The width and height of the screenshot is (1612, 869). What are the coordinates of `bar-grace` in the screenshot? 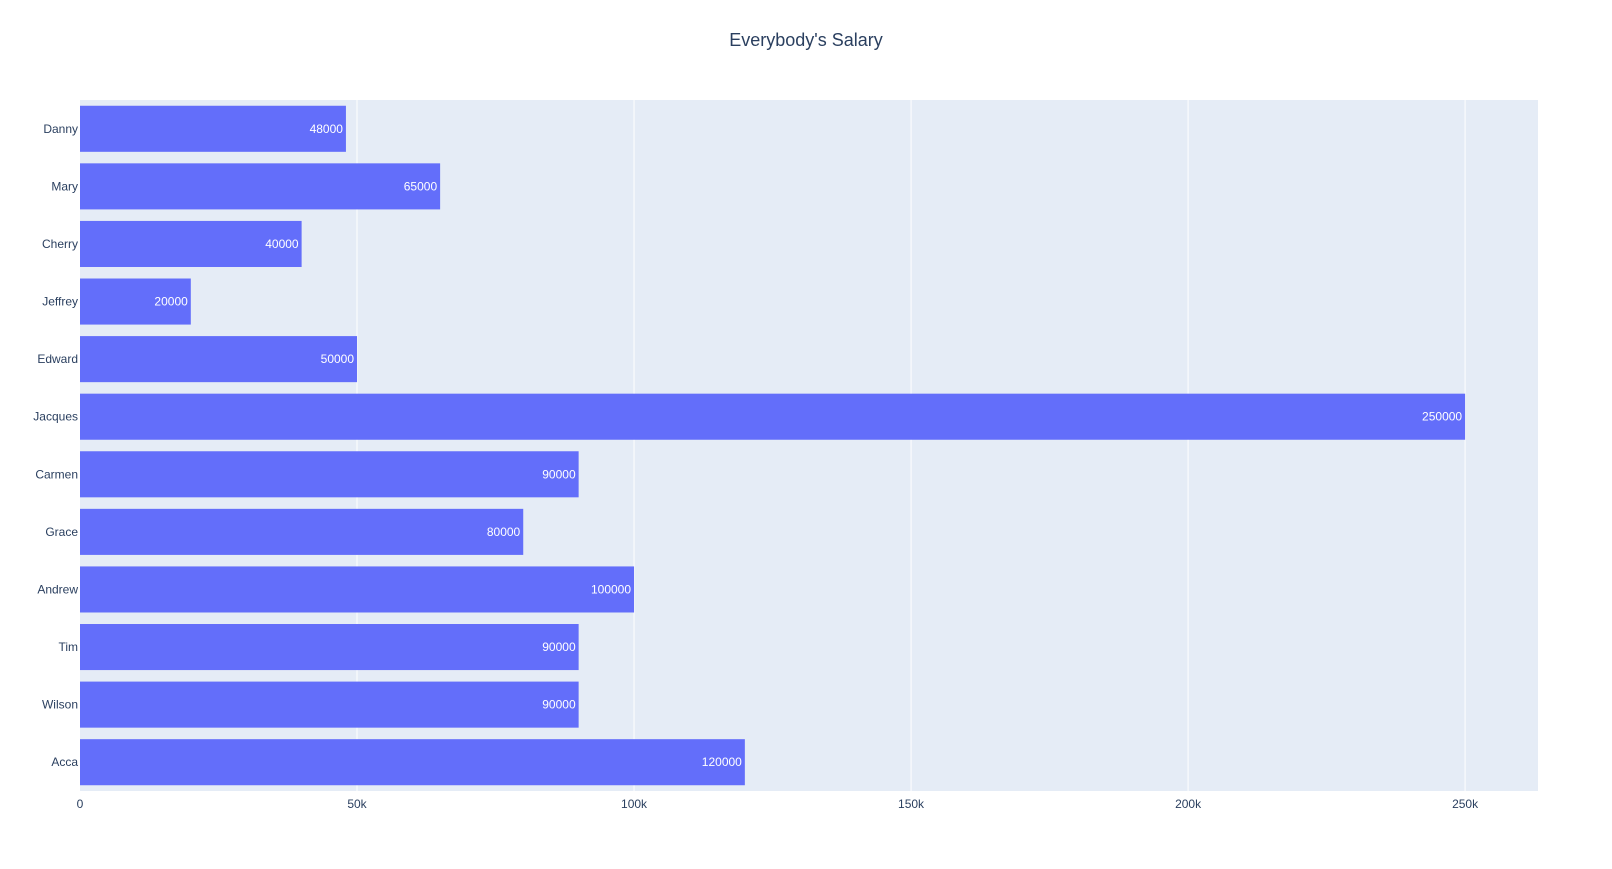 It's located at (302, 531).